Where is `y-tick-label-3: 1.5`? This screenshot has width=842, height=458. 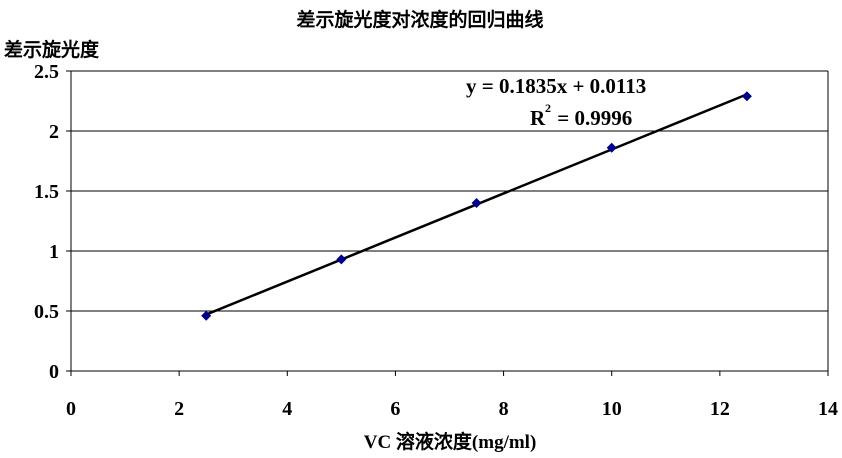
y-tick-label-3: 1.5 is located at coordinates (46, 192).